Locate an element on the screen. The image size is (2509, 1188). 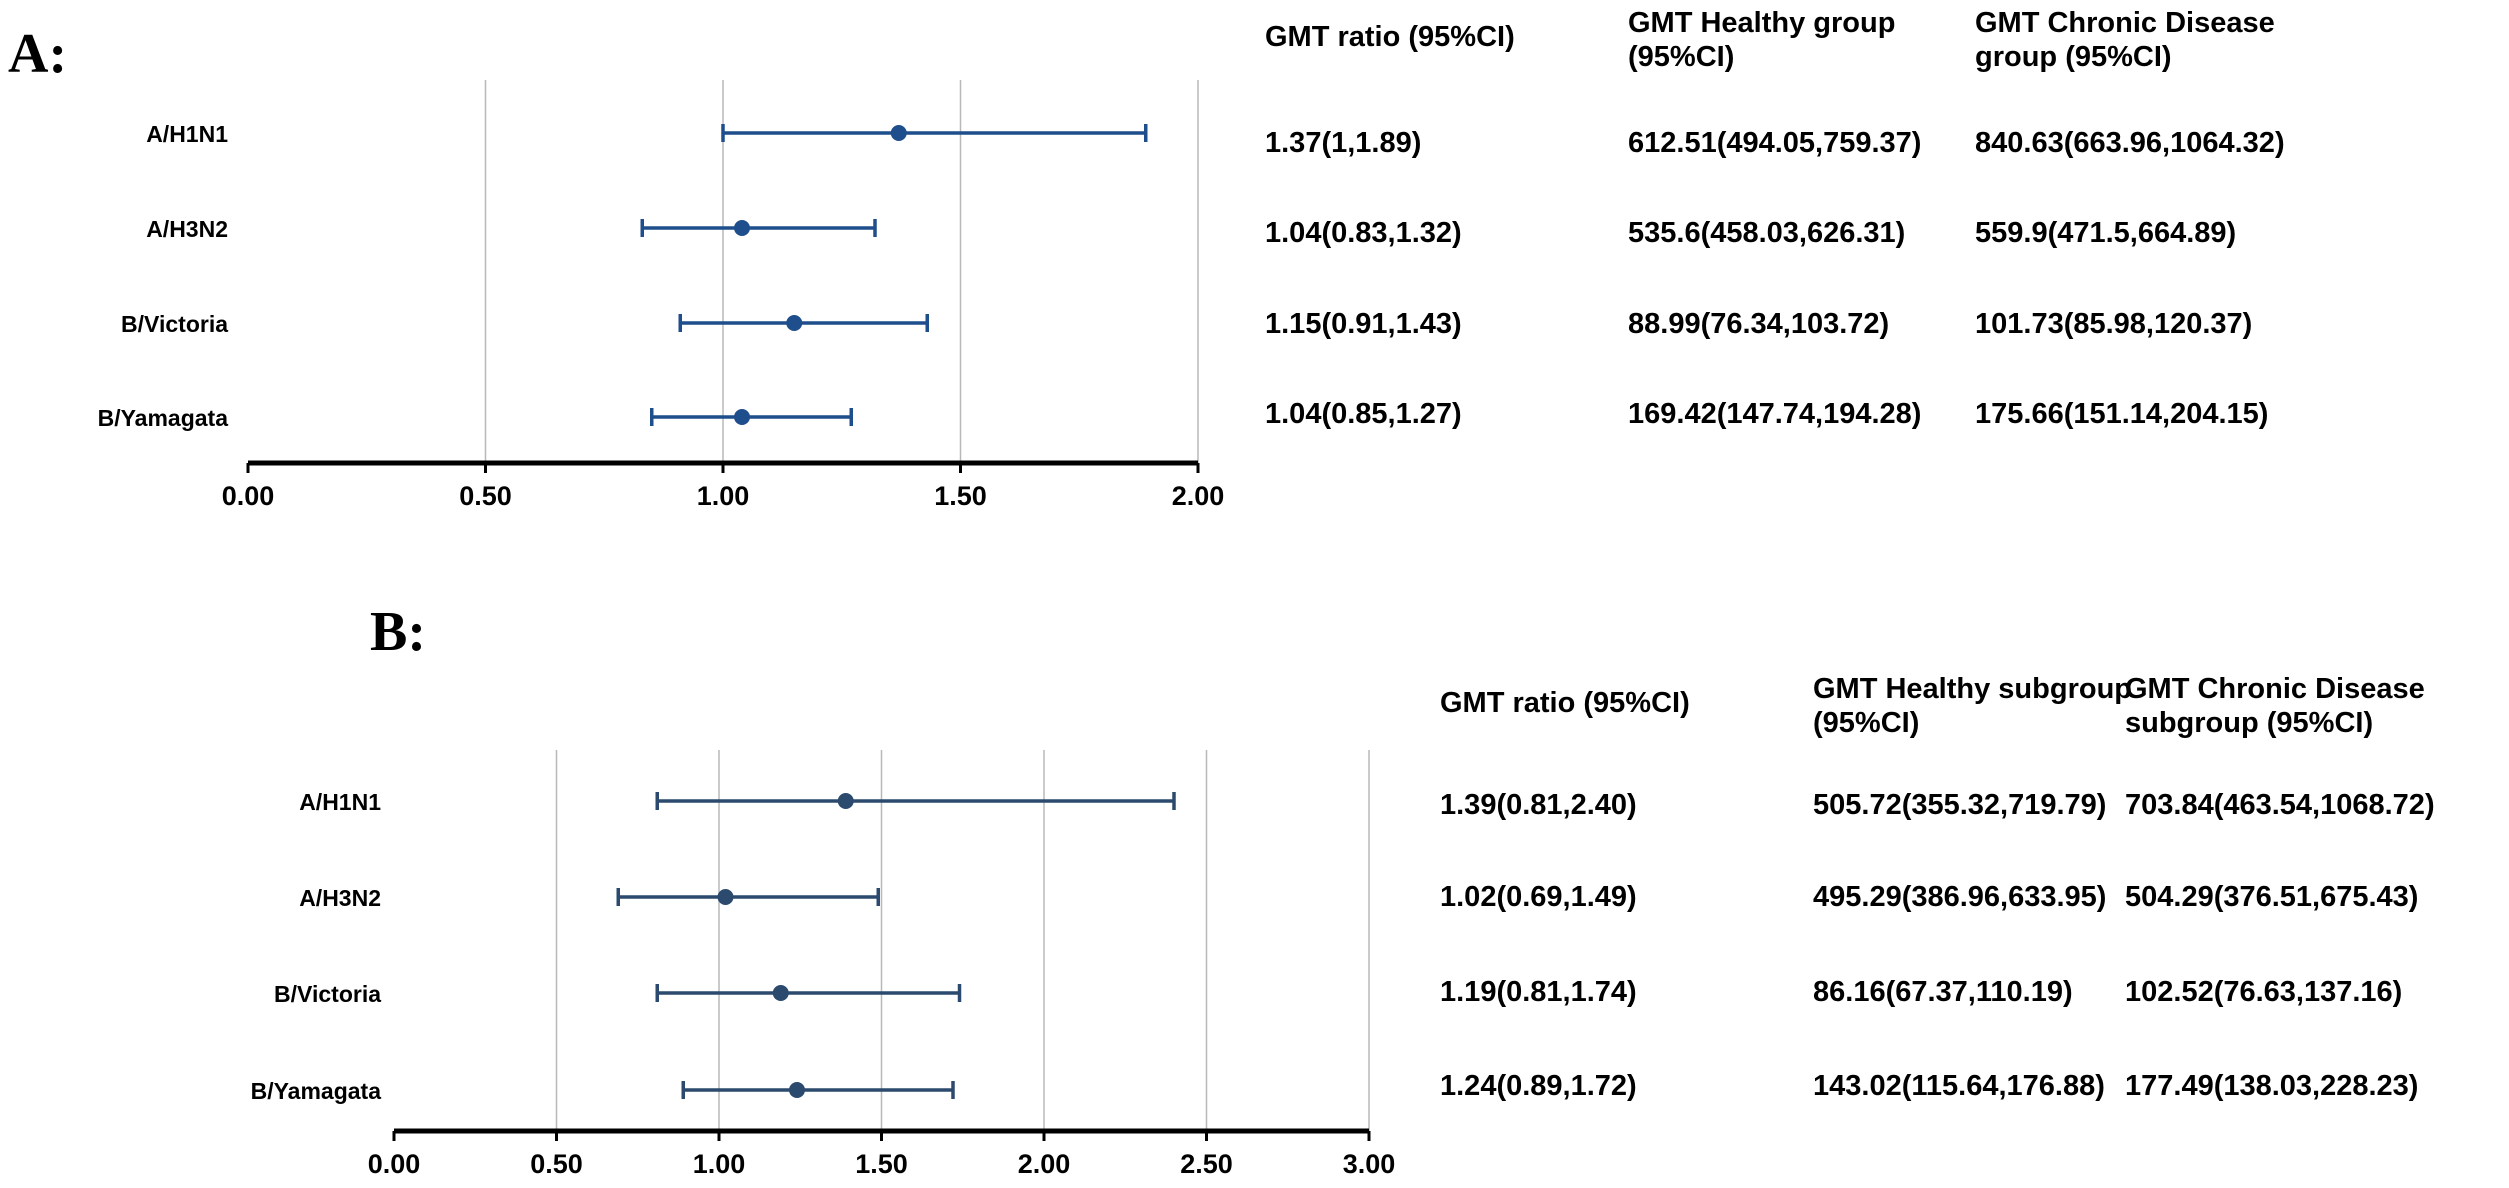
panel-a-header-healthy: GMT Healthy group (95%CI) is located at coordinates (1762, 40).